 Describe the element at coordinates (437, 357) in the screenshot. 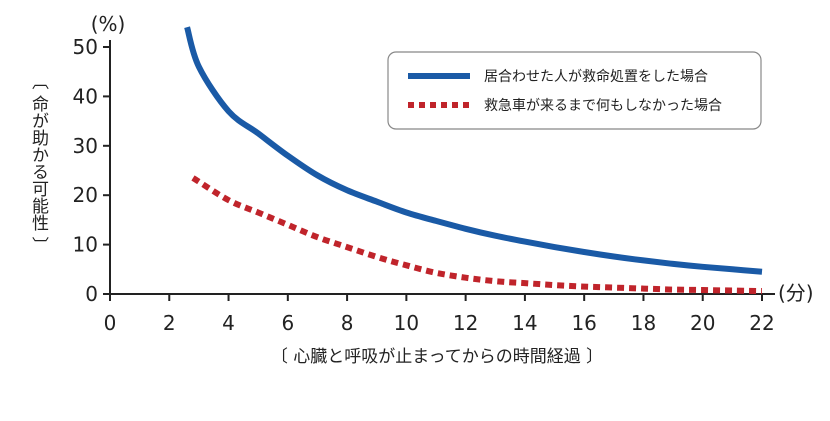

I see `x-axis-title: 〔 心臓と呼吸が止まってからの時間経過 〕` at that location.